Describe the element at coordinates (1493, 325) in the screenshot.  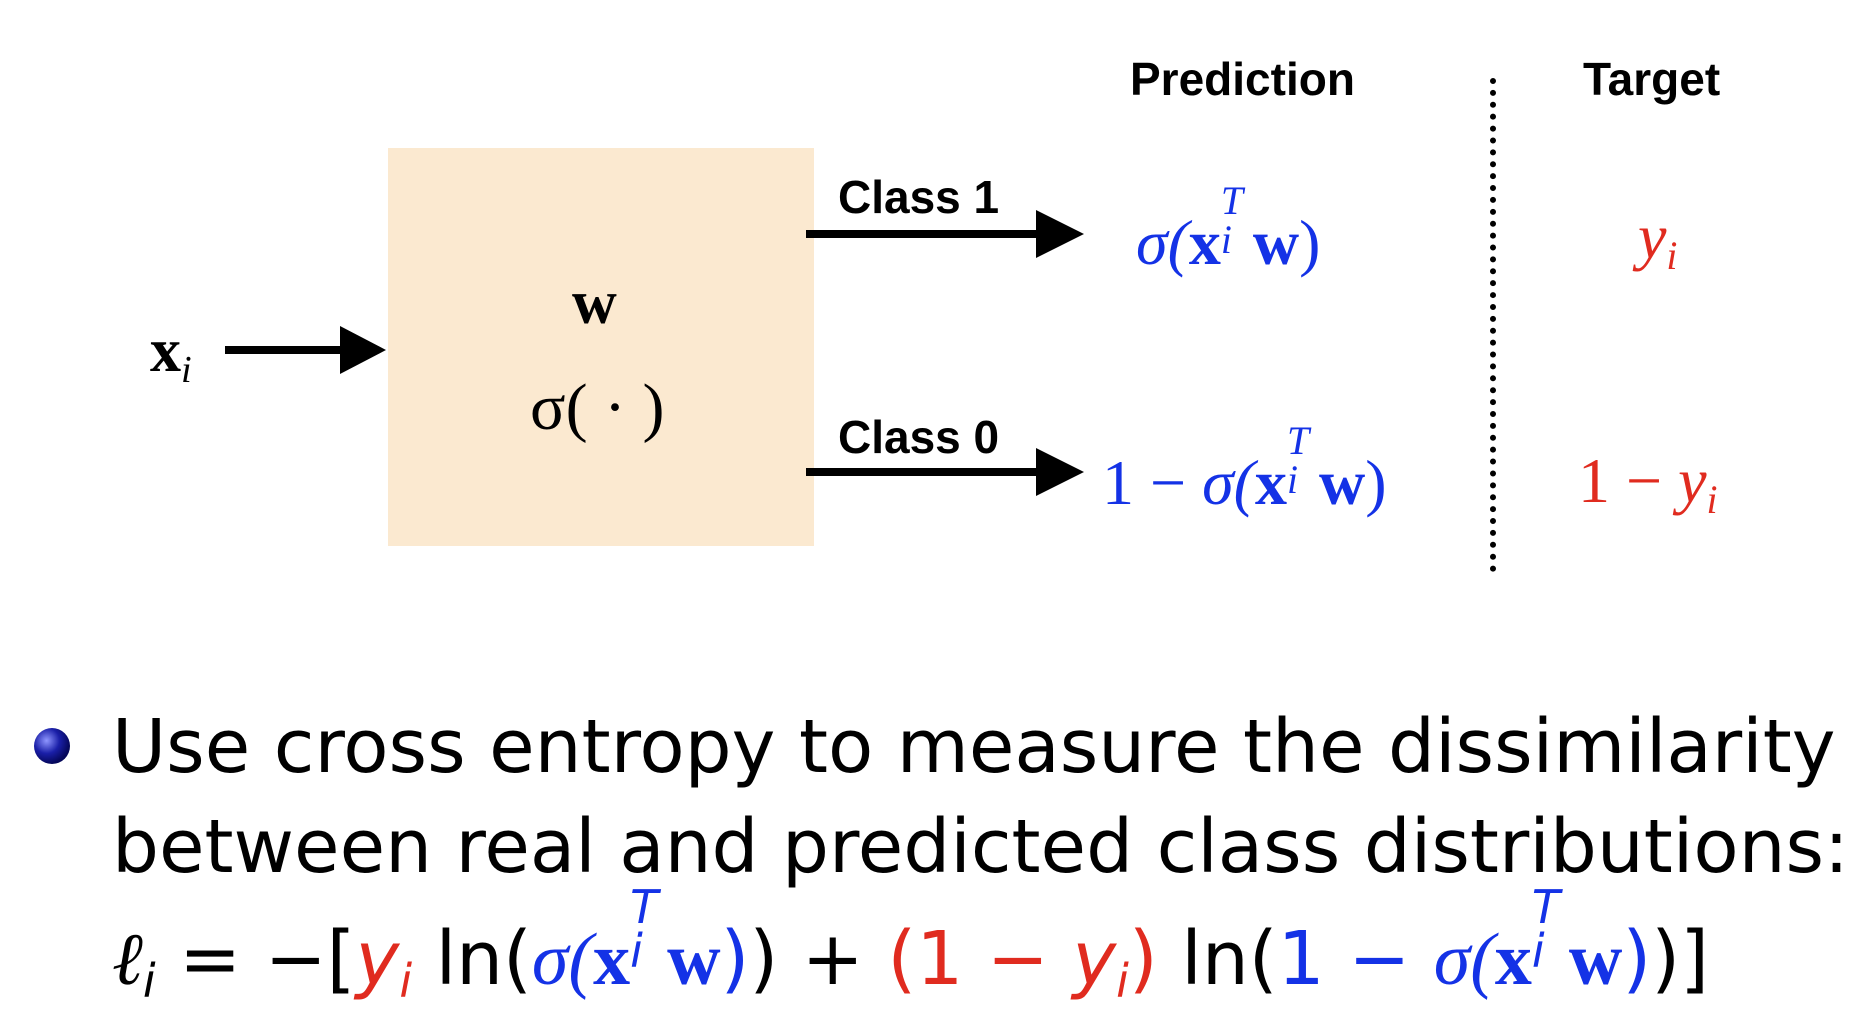
I see `dotted-divider` at that location.